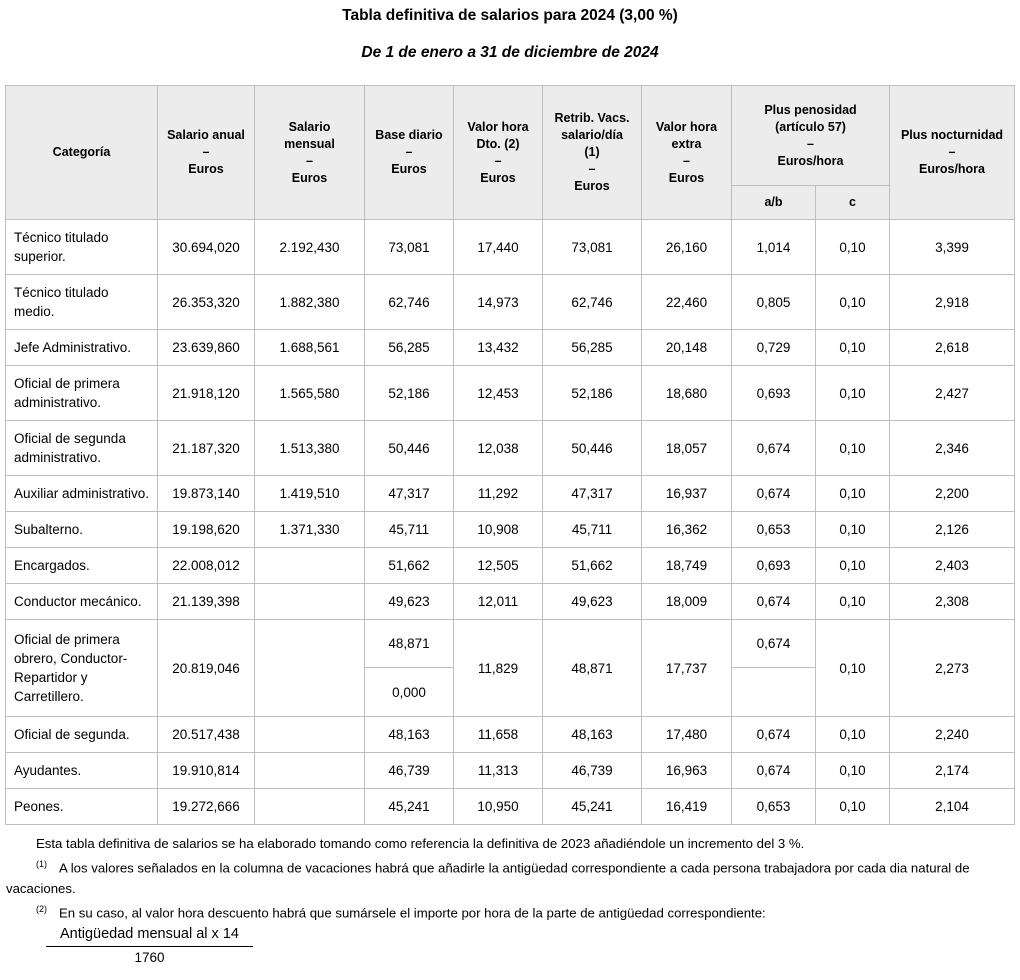 This screenshot has height=980, width=1020. I want to click on cell-vhe: 16,362, so click(686, 529).